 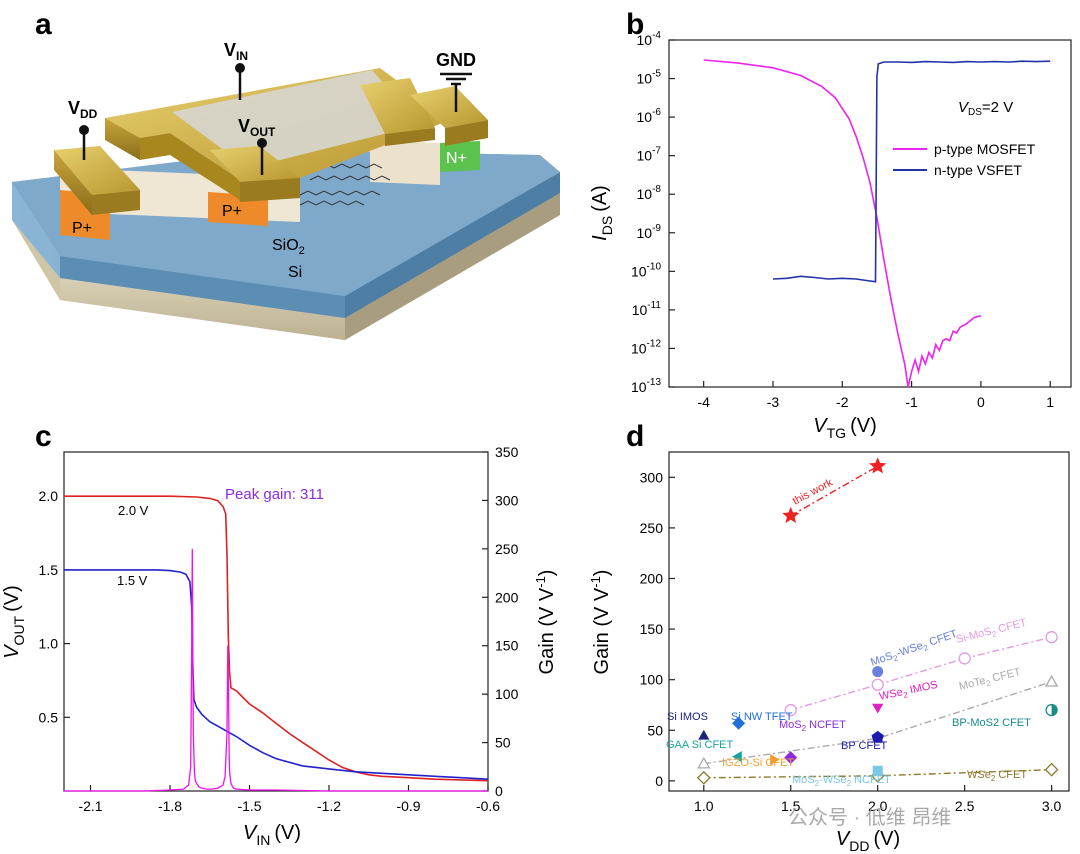 I want to click on chart-b-legend: p-type MOSFET n-type VSFET, so click(x=964, y=159).